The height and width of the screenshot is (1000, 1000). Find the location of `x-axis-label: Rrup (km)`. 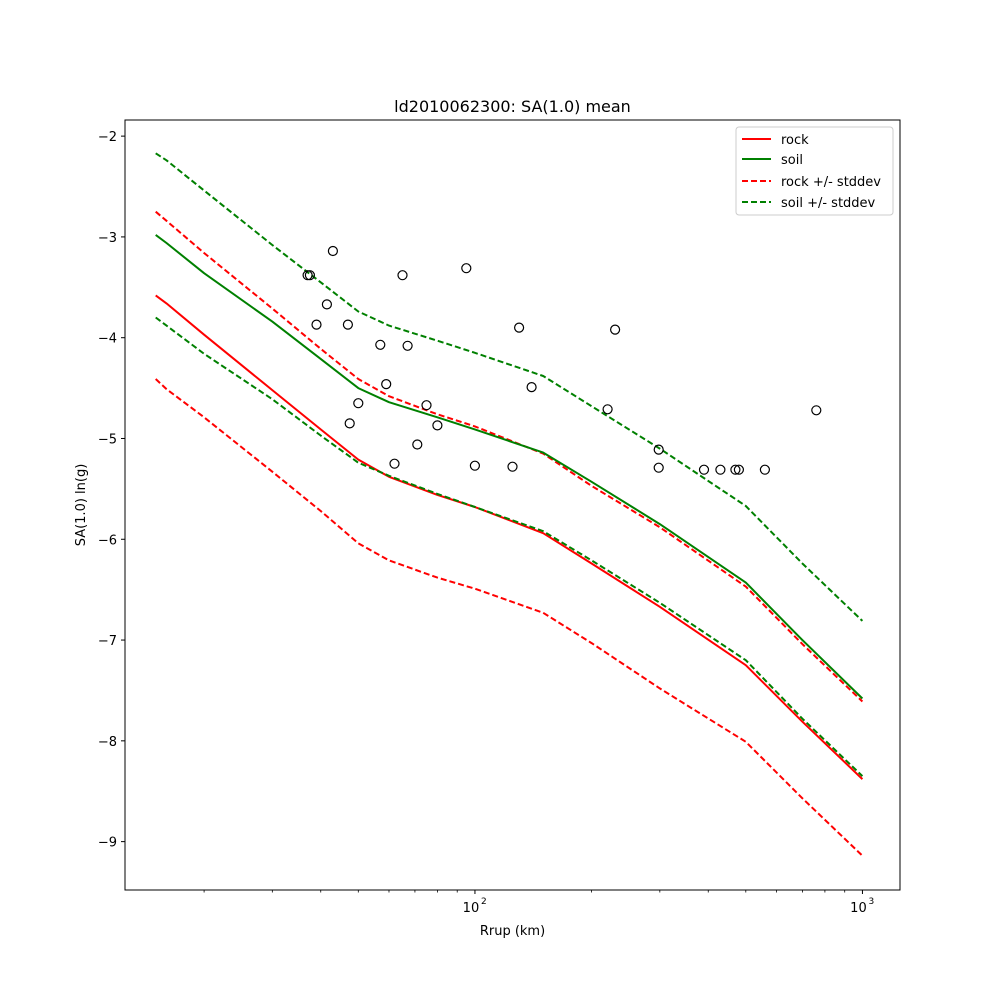

x-axis-label: Rrup (km) is located at coordinates (512, 931).